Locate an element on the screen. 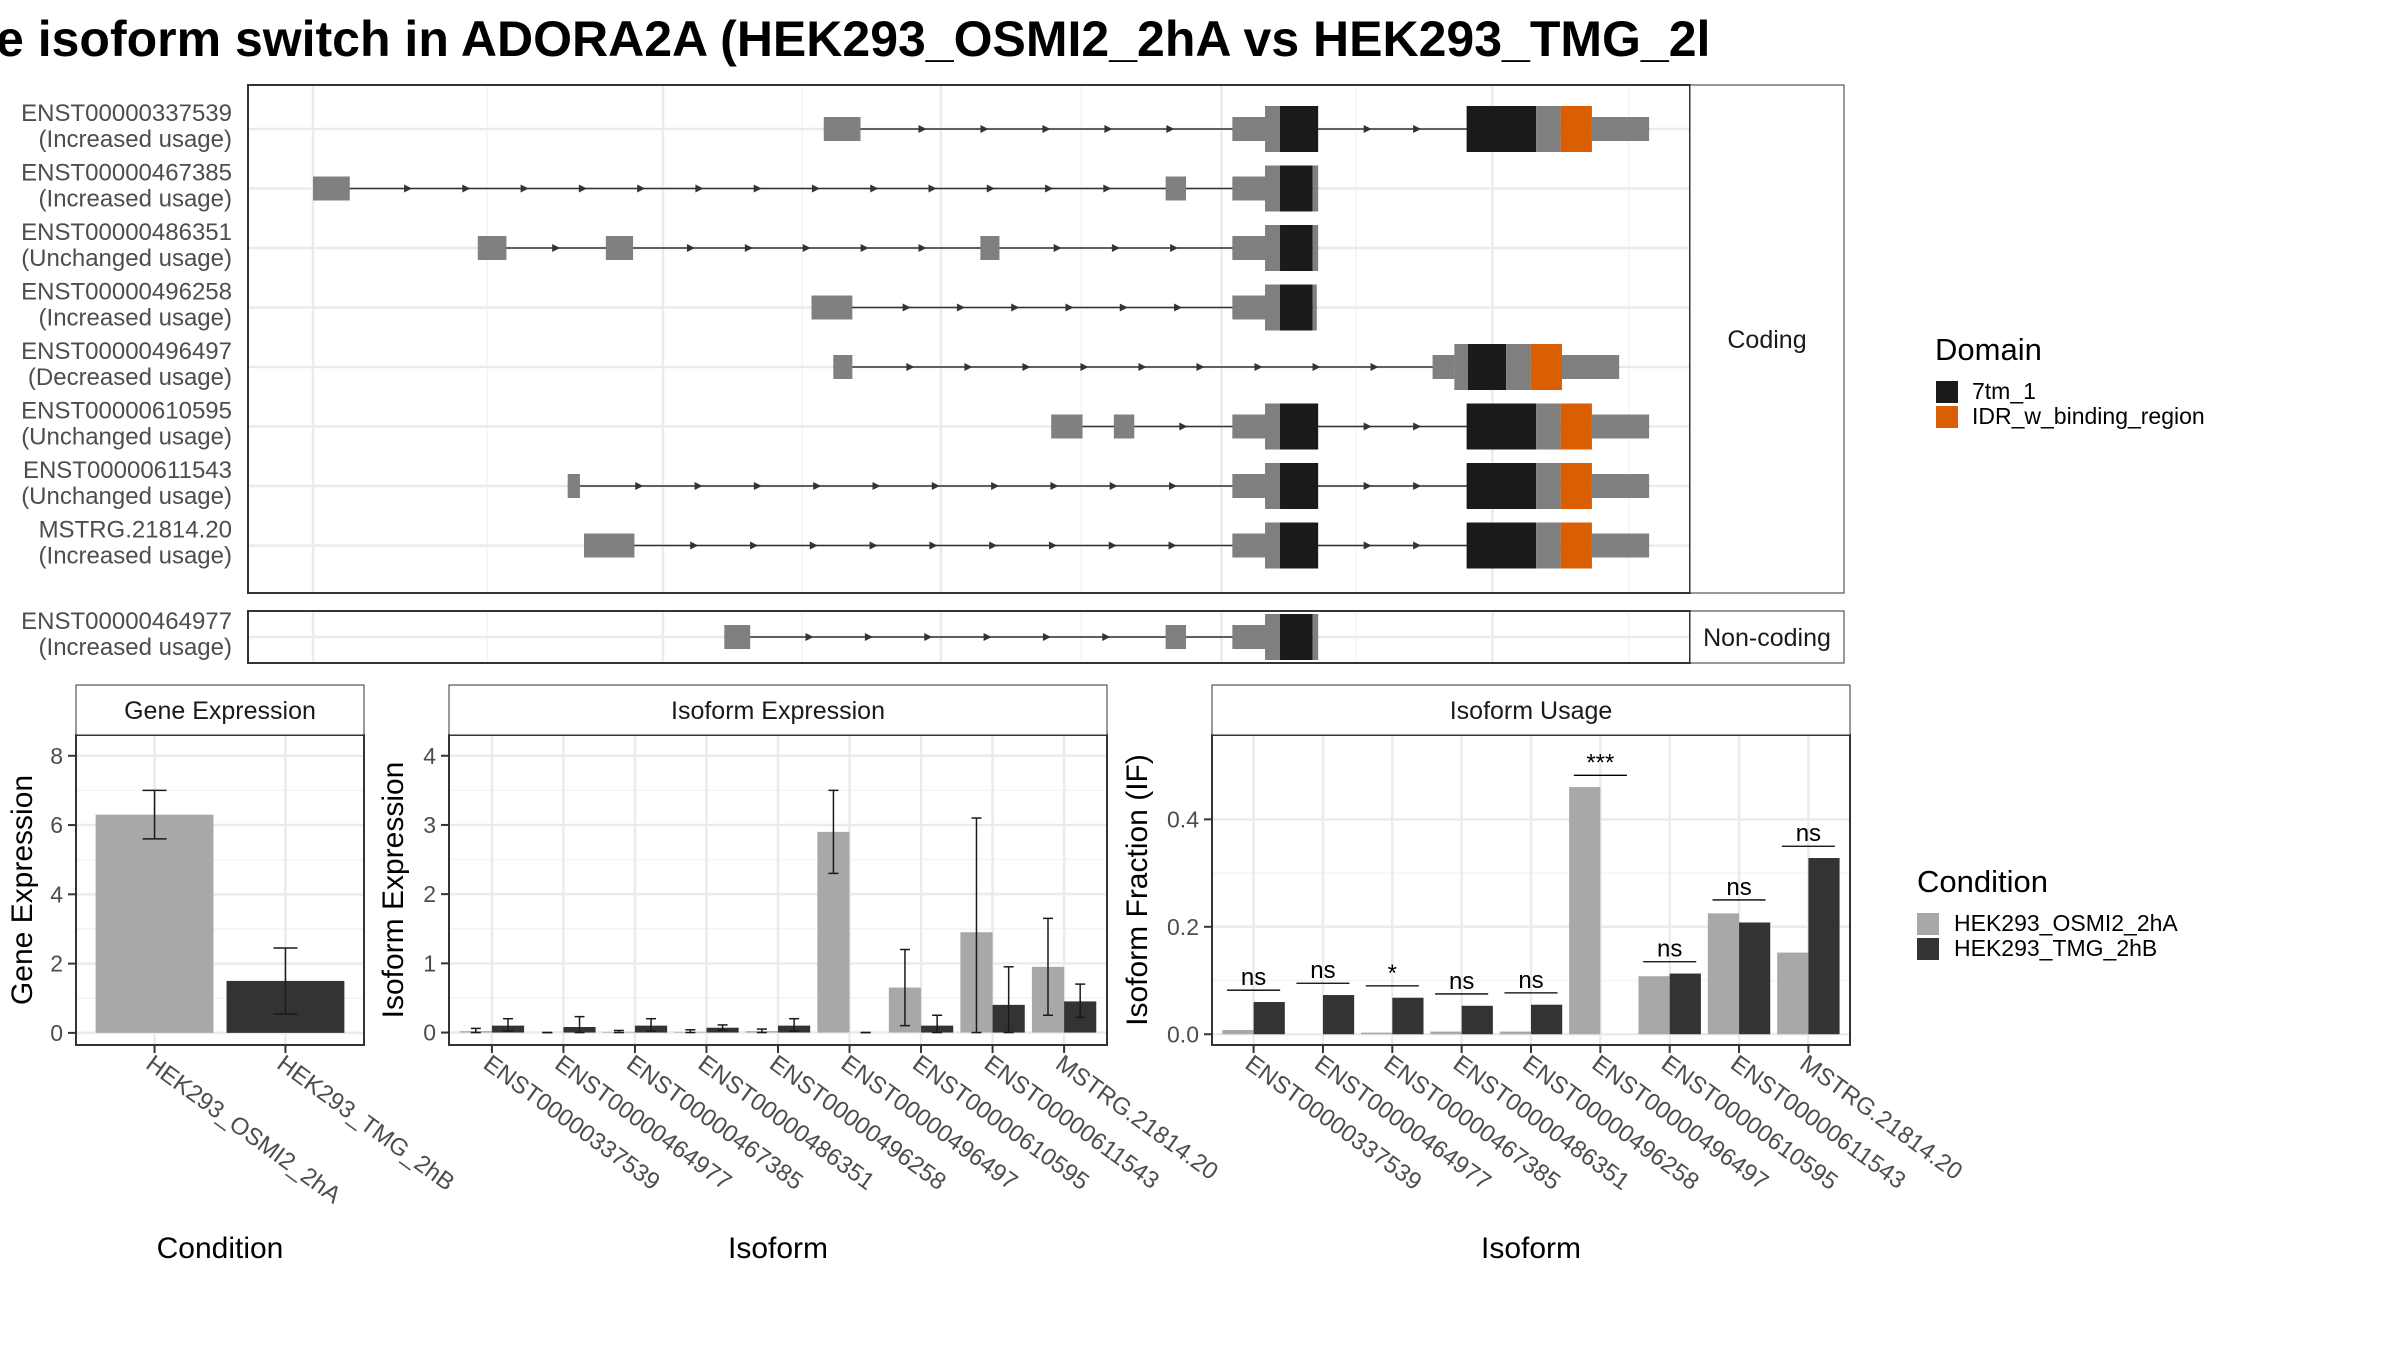 This screenshot has width=2400, height=1350. legend-title: Domain is located at coordinates (1988, 349).